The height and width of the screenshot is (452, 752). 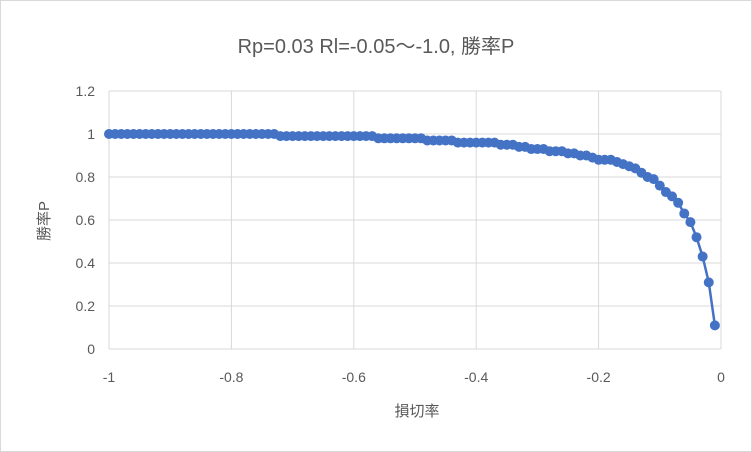 What do you see at coordinates (86, 177) in the screenshot?
I see `y-tick-label: 0.8` at bounding box center [86, 177].